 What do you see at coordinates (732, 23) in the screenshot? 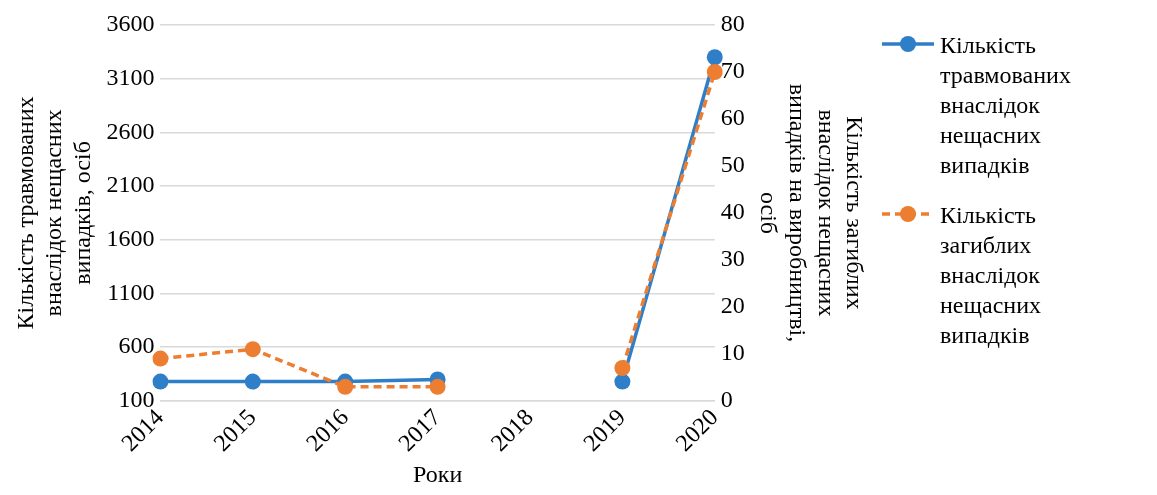
I see `y2-tick-label: 80` at bounding box center [732, 23].